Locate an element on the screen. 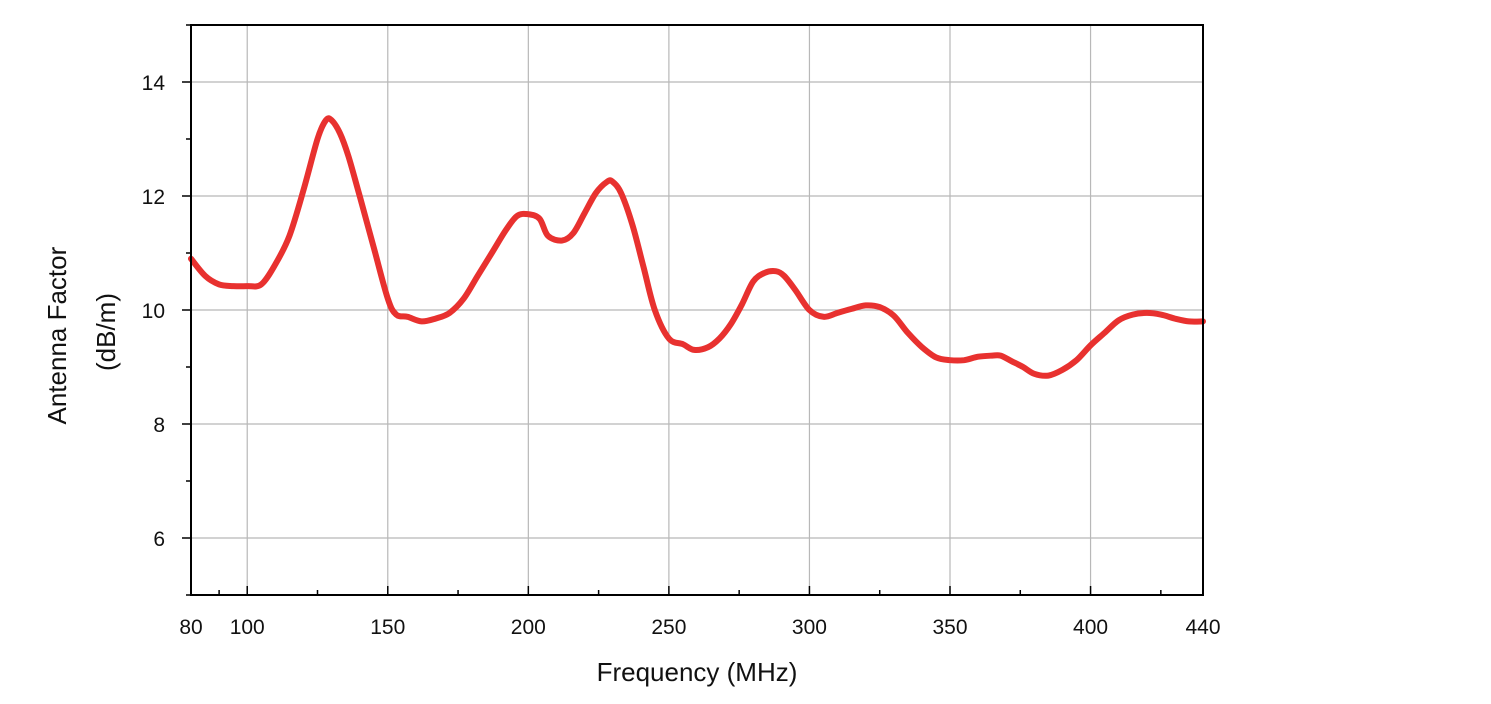 This screenshot has height=704, width=1491. y-tick-label: 12 is located at coordinates (153, 197).